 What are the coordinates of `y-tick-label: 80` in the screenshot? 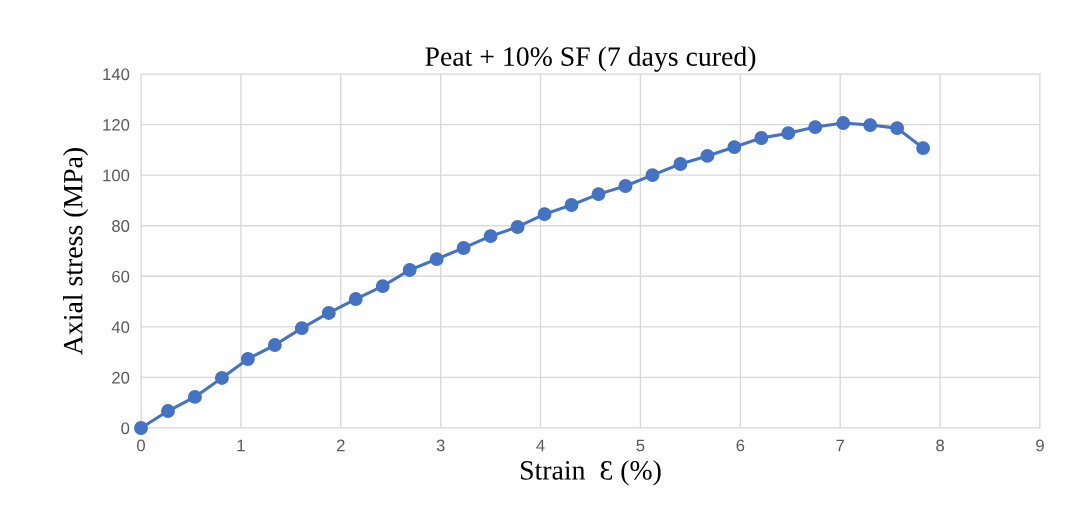 It's located at (121, 226).